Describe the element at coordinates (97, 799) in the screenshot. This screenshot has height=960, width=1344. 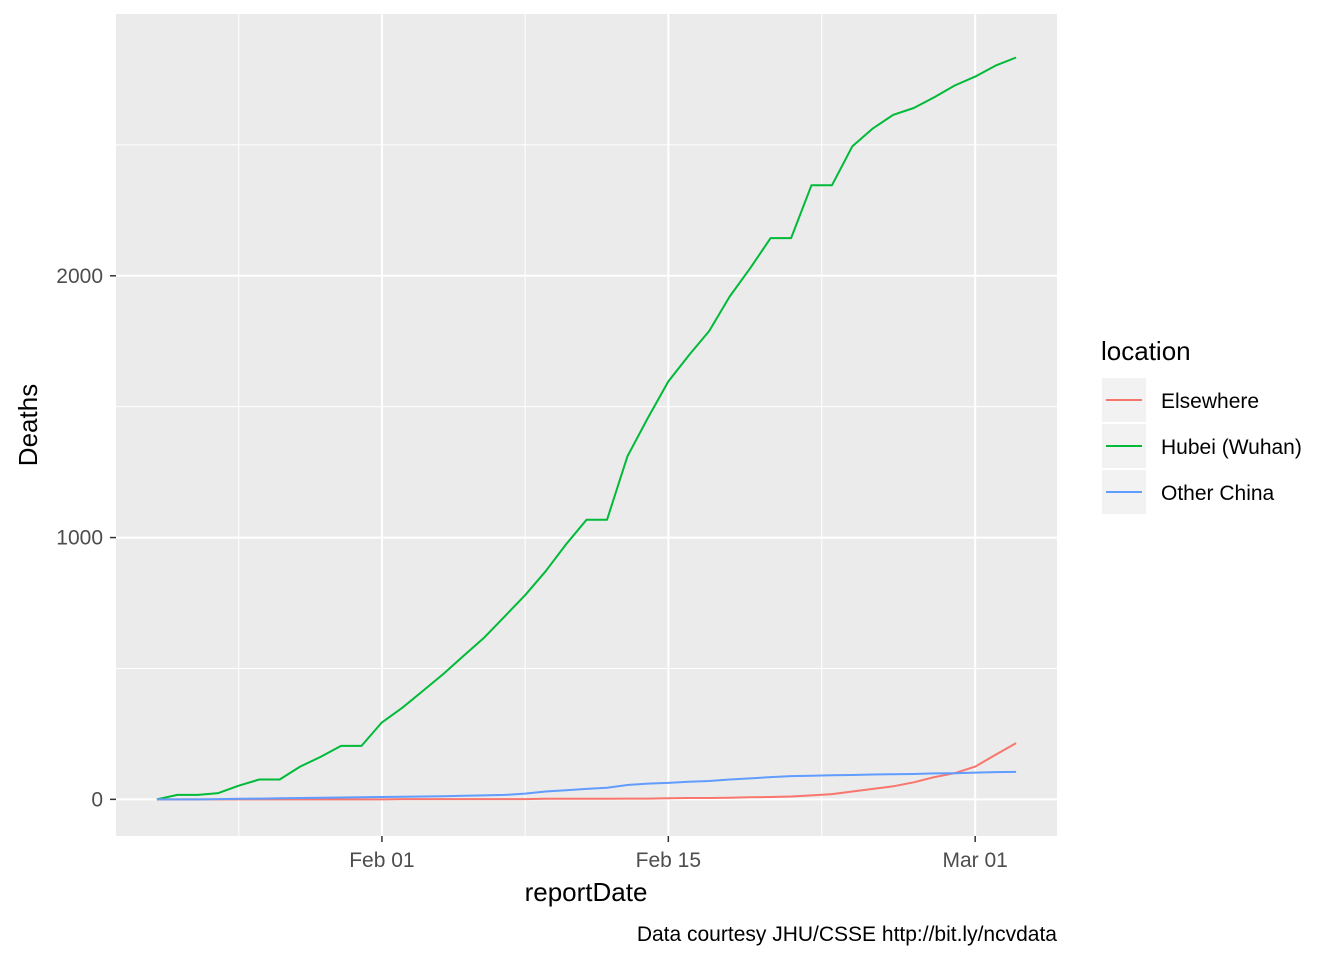
I see `y-tick-label: 0` at that location.